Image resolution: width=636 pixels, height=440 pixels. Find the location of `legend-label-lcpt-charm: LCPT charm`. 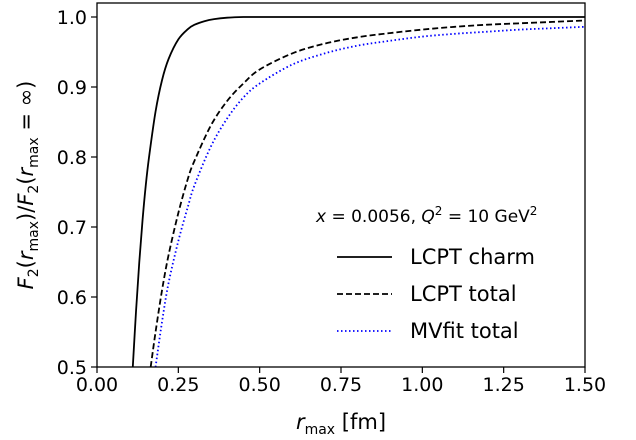

legend-label-lcpt-charm: LCPT charm is located at coordinates (472, 257).